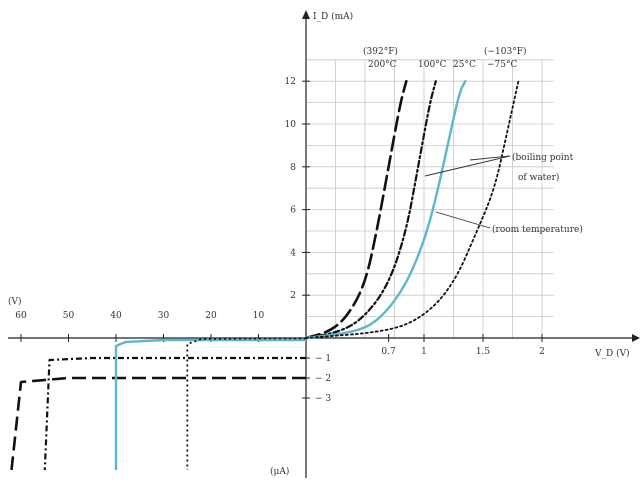 The width and height of the screenshot is (640, 483). What do you see at coordinates (382, 65) in the screenshot?
I see `temp-label-200c: 200°C` at bounding box center [382, 65].